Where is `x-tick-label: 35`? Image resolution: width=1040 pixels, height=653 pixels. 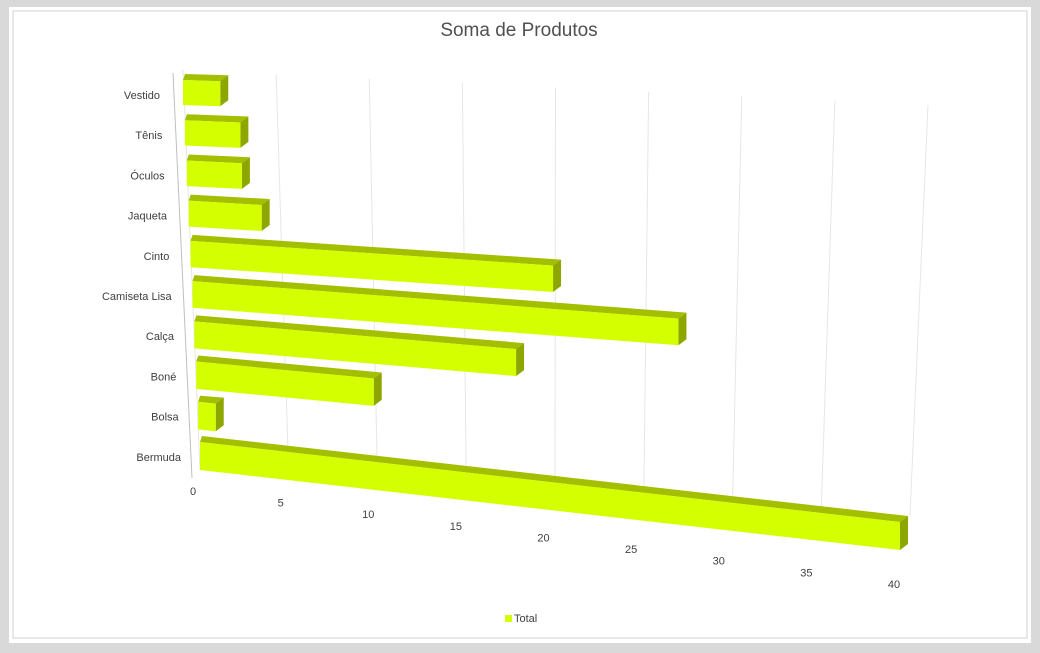
x-tick-label: 35 is located at coordinates (806, 573).